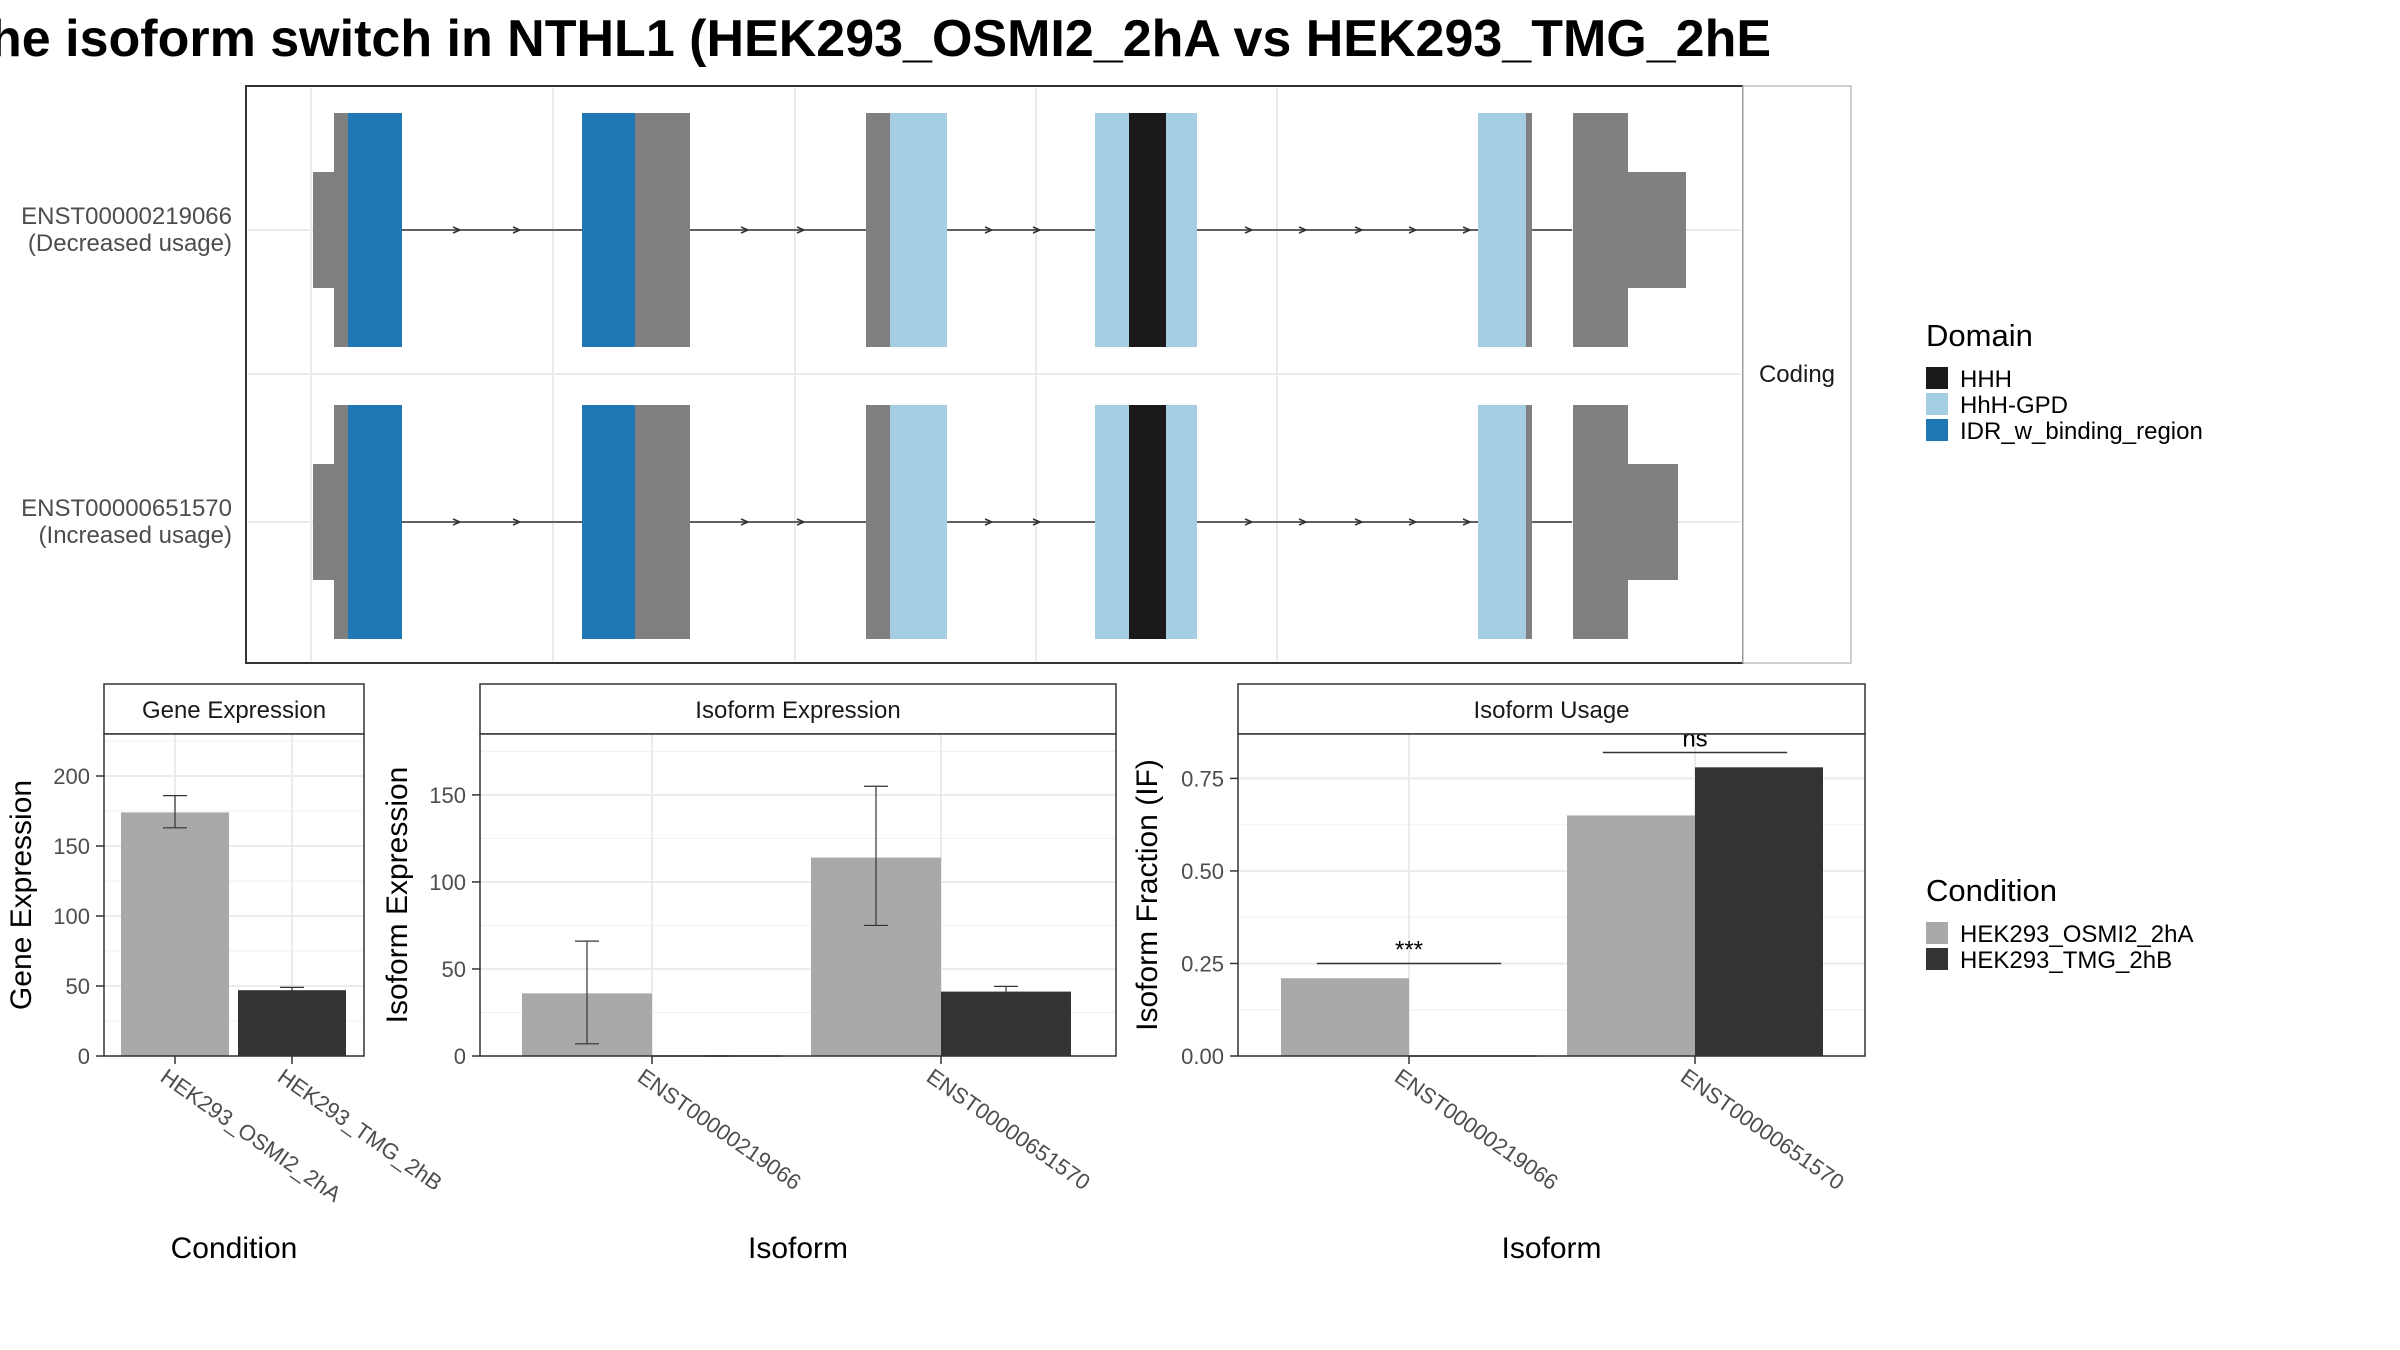 Image resolution: width=2400 pixels, height=1350 pixels. What do you see at coordinates (1937, 933) in the screenshot?
I see `legend-swatch-osmi2` at bounding box center [1937, 933].